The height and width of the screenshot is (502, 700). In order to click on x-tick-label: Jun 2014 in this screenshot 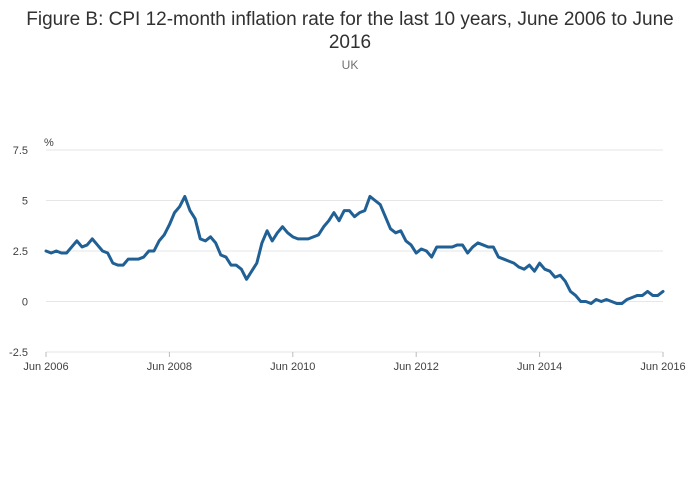, I will do `click(539, 367)`.